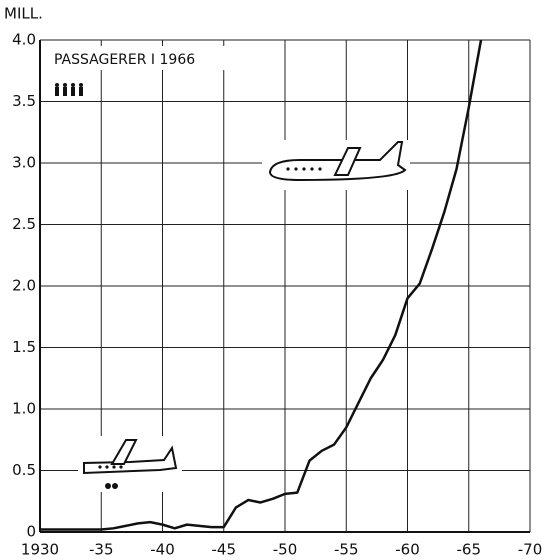  Describe the element at coordinates (24, 224) in the screenshot. I see `y-tick-label: 2.5` at that location.